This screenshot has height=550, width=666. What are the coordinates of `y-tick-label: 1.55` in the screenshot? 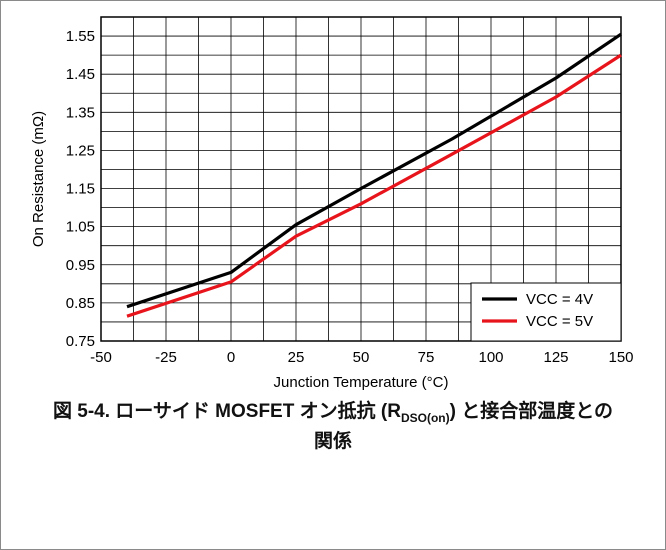 It's located at (80, 36).